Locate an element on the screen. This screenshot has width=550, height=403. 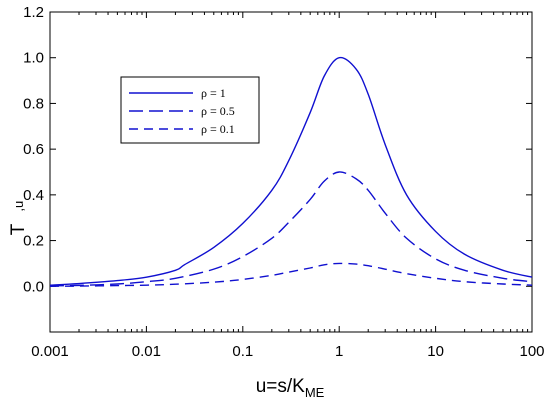
y-axis-title: T ,u is located at coordinates (18, 218).